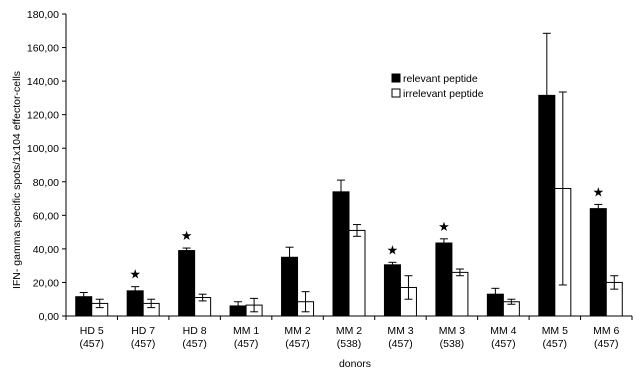 The height and width of the screenshot is (374, 643). What do you see at coordinates (43, 149) in the screenshot?
I see `y-tick-label: 100,00` at bounding box center [43, 149].